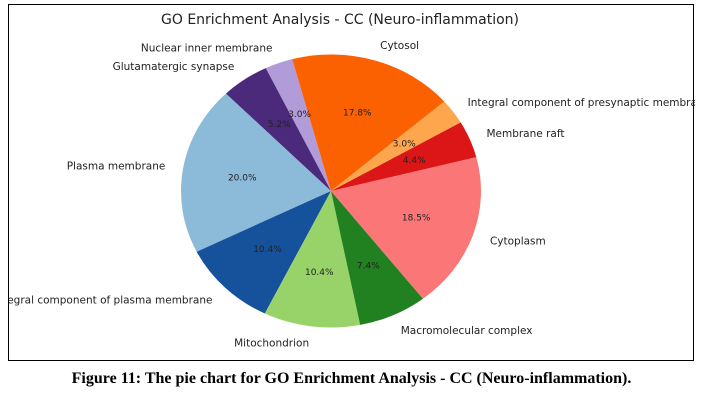 Image resolution: width=703 pixels, height=408 pixels. What do you see at coordinates (116, 167) in the screenshot?
I see `pie-category-label: Plasma membrane` at bounding box center [116, 167].